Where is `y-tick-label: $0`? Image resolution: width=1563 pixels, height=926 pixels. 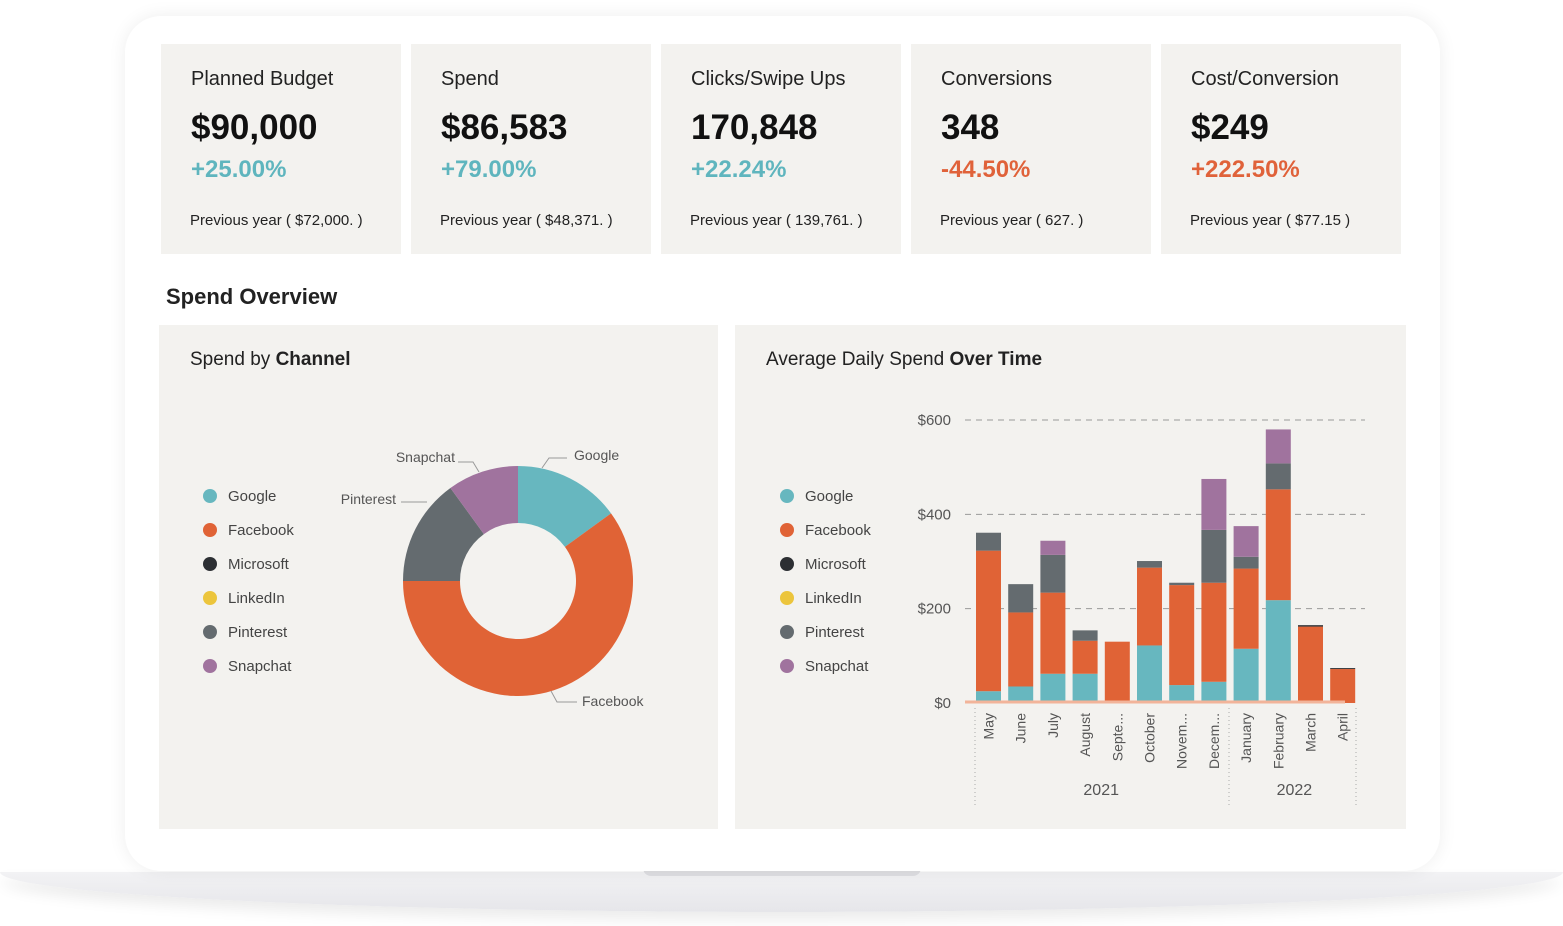
y-tick-label: $0 is located at coordinates (942, 703).